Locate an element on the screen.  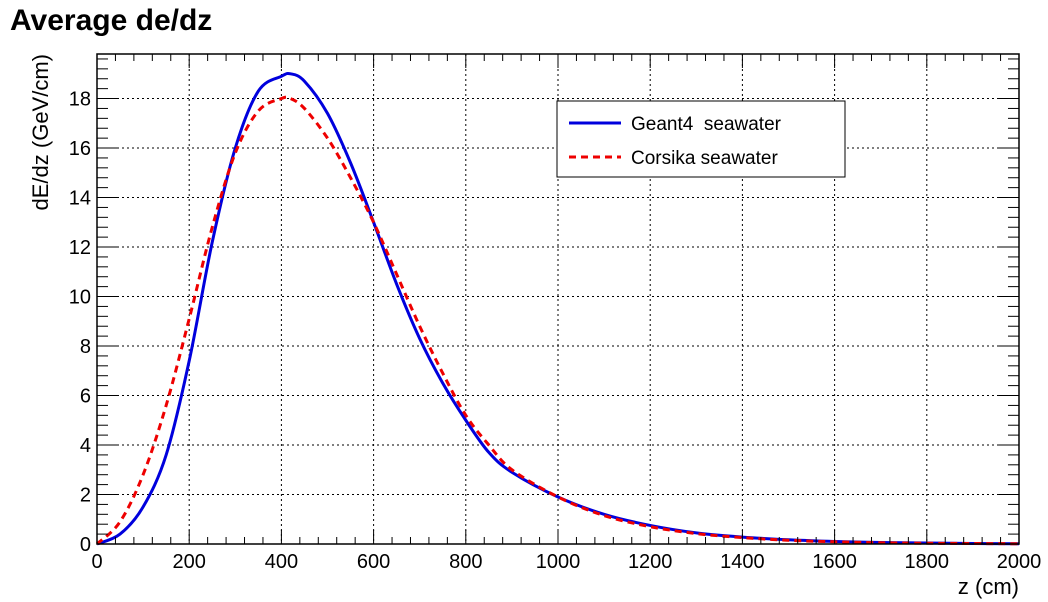
x-tick-label: 1000 is located at coordinates (558, 562).